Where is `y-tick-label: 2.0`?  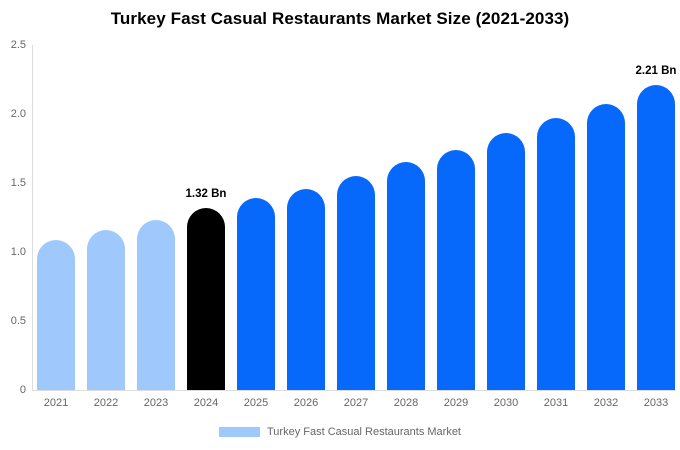 y-tick-label: 2.0 is located at coordinates (18, 114).